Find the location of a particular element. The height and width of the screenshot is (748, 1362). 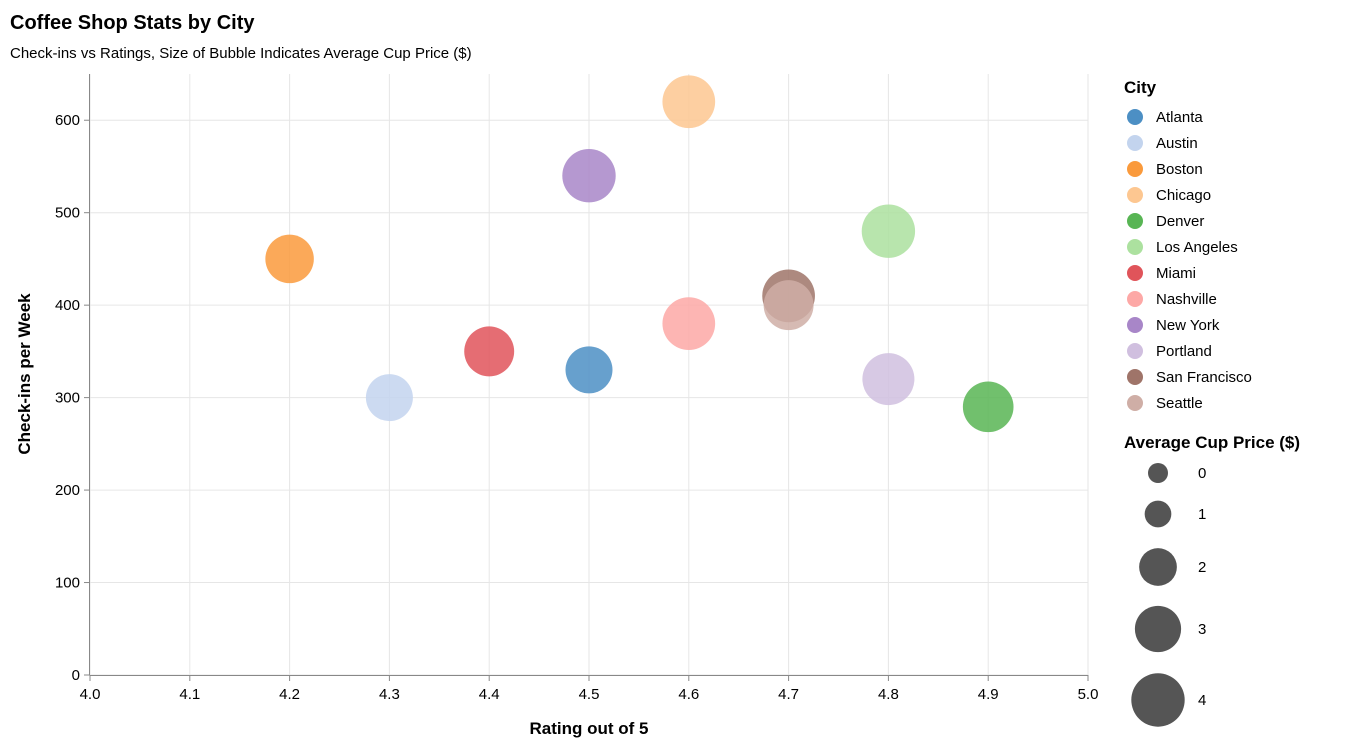

legend-swatch-atlanta is located at coordinates (1135, 117).